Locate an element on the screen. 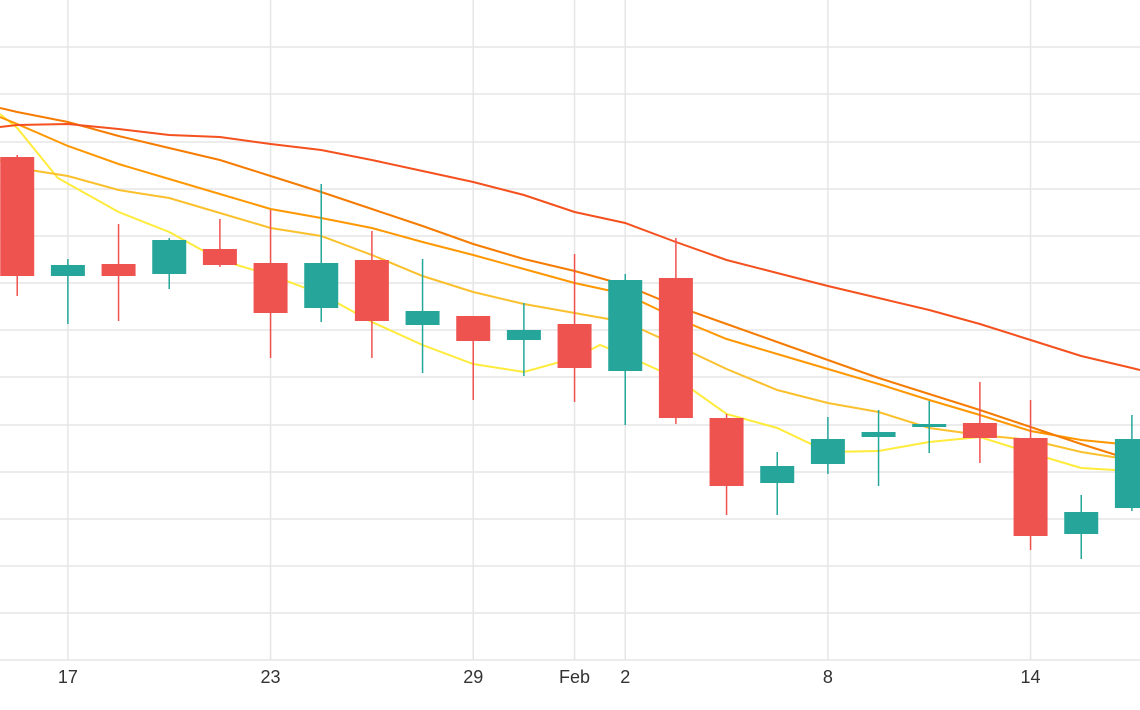 The width and height of the screenshot is (1140, 710). x-axis-ticks: 17 23 29 Feb 2 8 14 is located at coordinates (549, 677).